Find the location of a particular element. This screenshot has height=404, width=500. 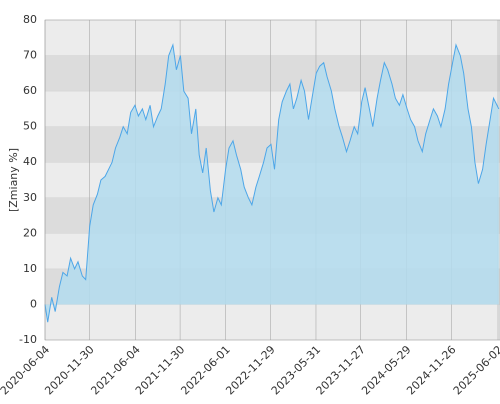

y-tick-label: 70 is located at coordinates (30, 55).